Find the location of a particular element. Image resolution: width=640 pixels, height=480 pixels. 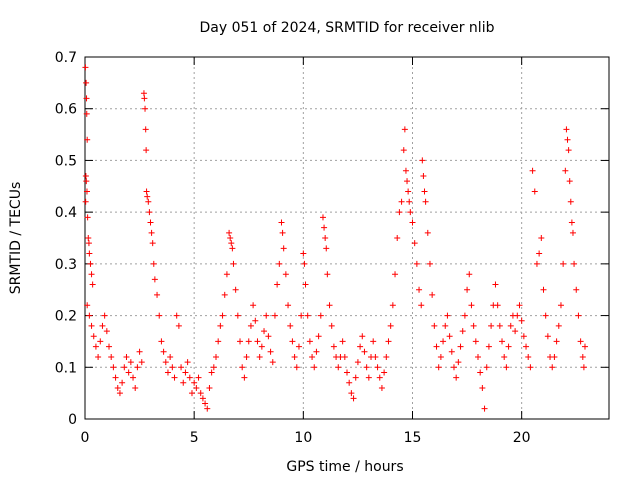

x-axis-label: GPS time / hours is located at coordinates (344, 467).